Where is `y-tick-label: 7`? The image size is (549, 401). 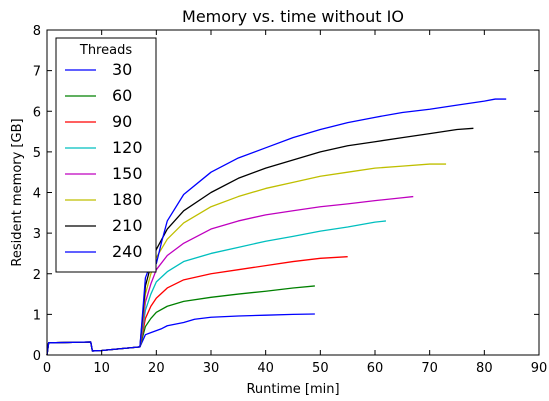
y-tick-label: 7 is located at coordinates (37, 72).